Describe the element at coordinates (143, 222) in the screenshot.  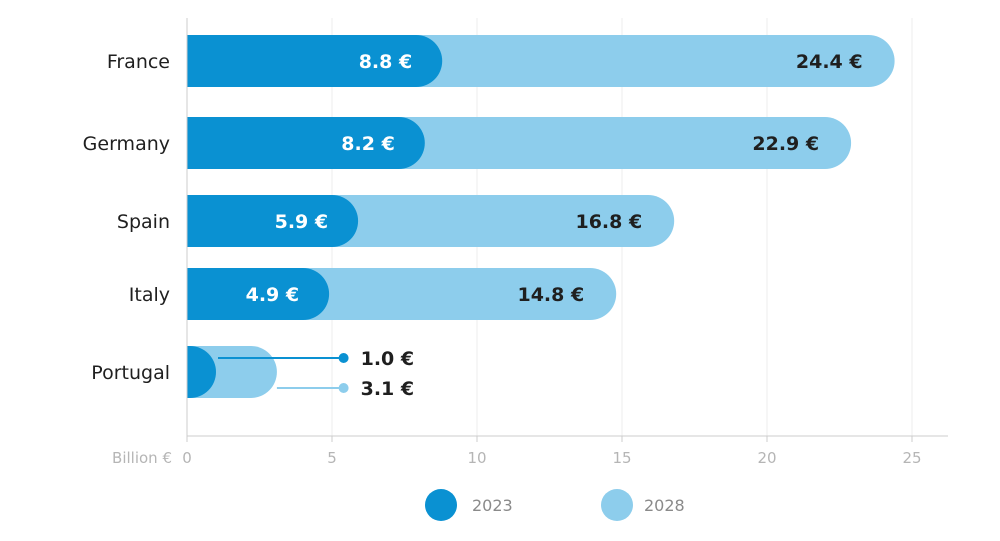
I see `category-label: Spain` at that location.